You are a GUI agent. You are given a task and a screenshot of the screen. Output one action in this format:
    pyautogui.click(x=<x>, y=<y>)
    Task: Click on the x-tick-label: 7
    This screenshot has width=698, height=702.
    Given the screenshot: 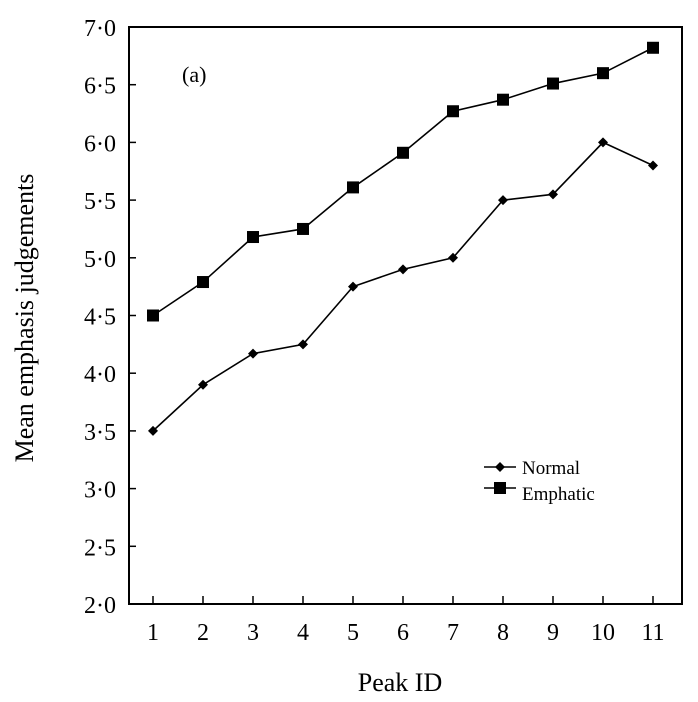 What is the action you would take?
    pyautogui.click(x=453, y=633)
    